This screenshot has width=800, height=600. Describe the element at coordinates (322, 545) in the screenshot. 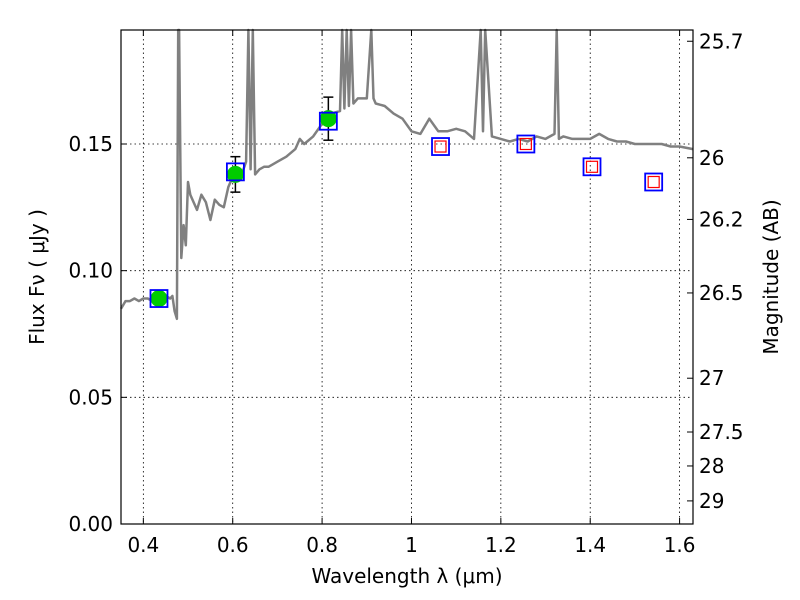

I see `x-tick-label: 0.8` at that location.